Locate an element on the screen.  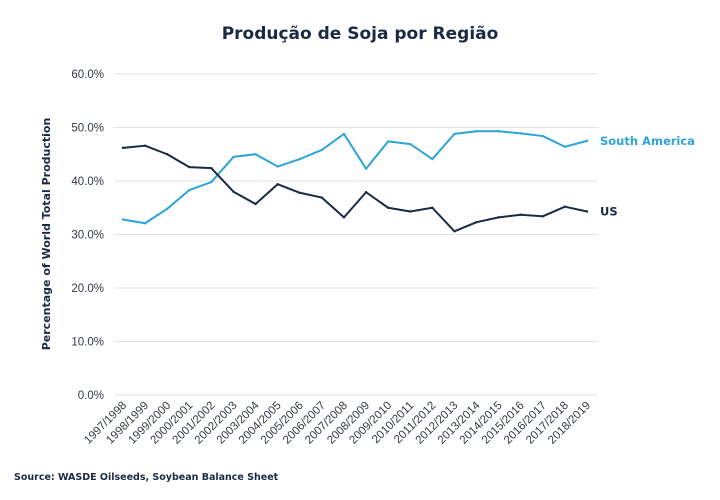
chart-title: Produção de Soja por Região is located at coordinates (360, 34).